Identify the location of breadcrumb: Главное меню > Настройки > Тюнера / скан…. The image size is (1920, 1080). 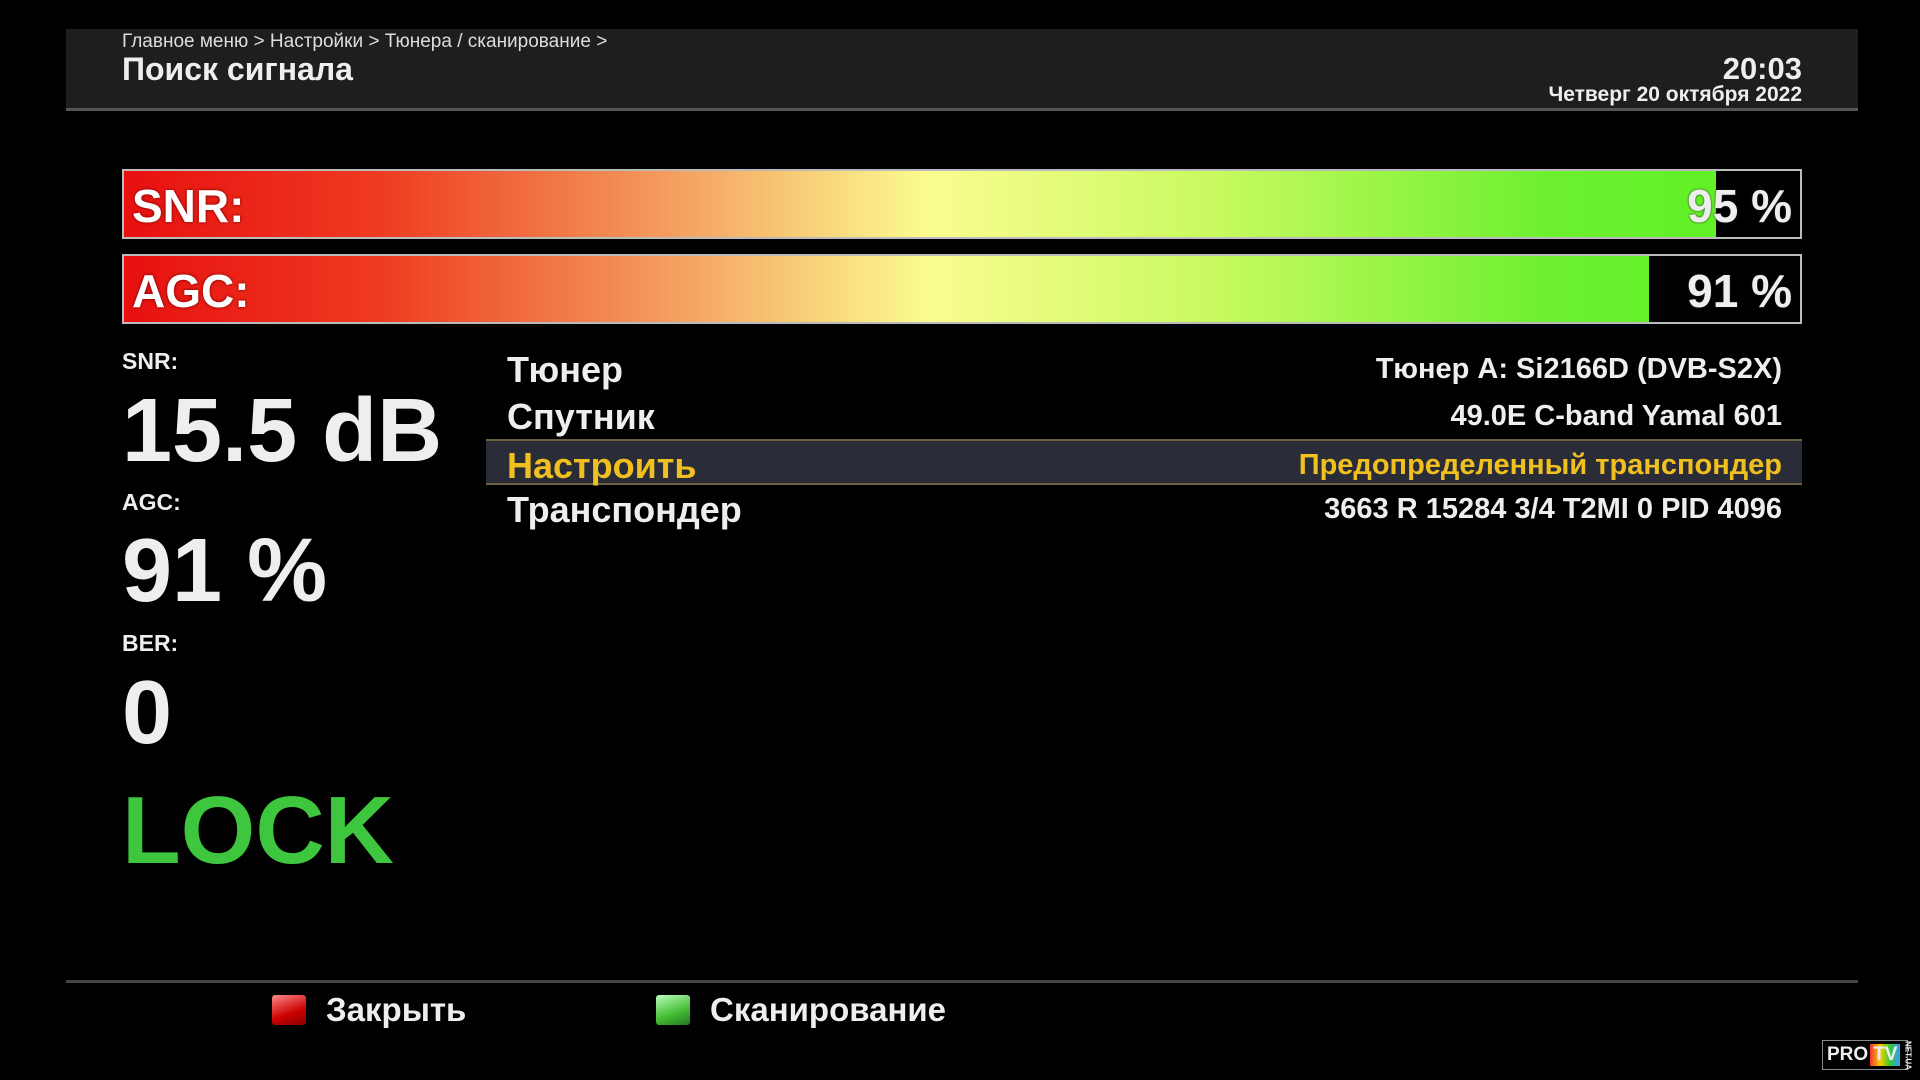
(365, 41).